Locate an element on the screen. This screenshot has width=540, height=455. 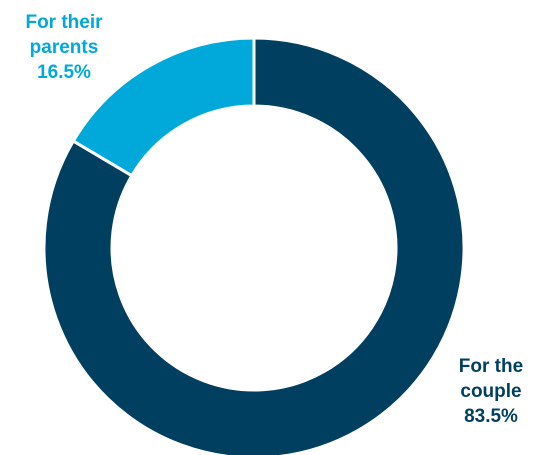
label-couple-value: 83.5% is located at coordinates (491, 416).